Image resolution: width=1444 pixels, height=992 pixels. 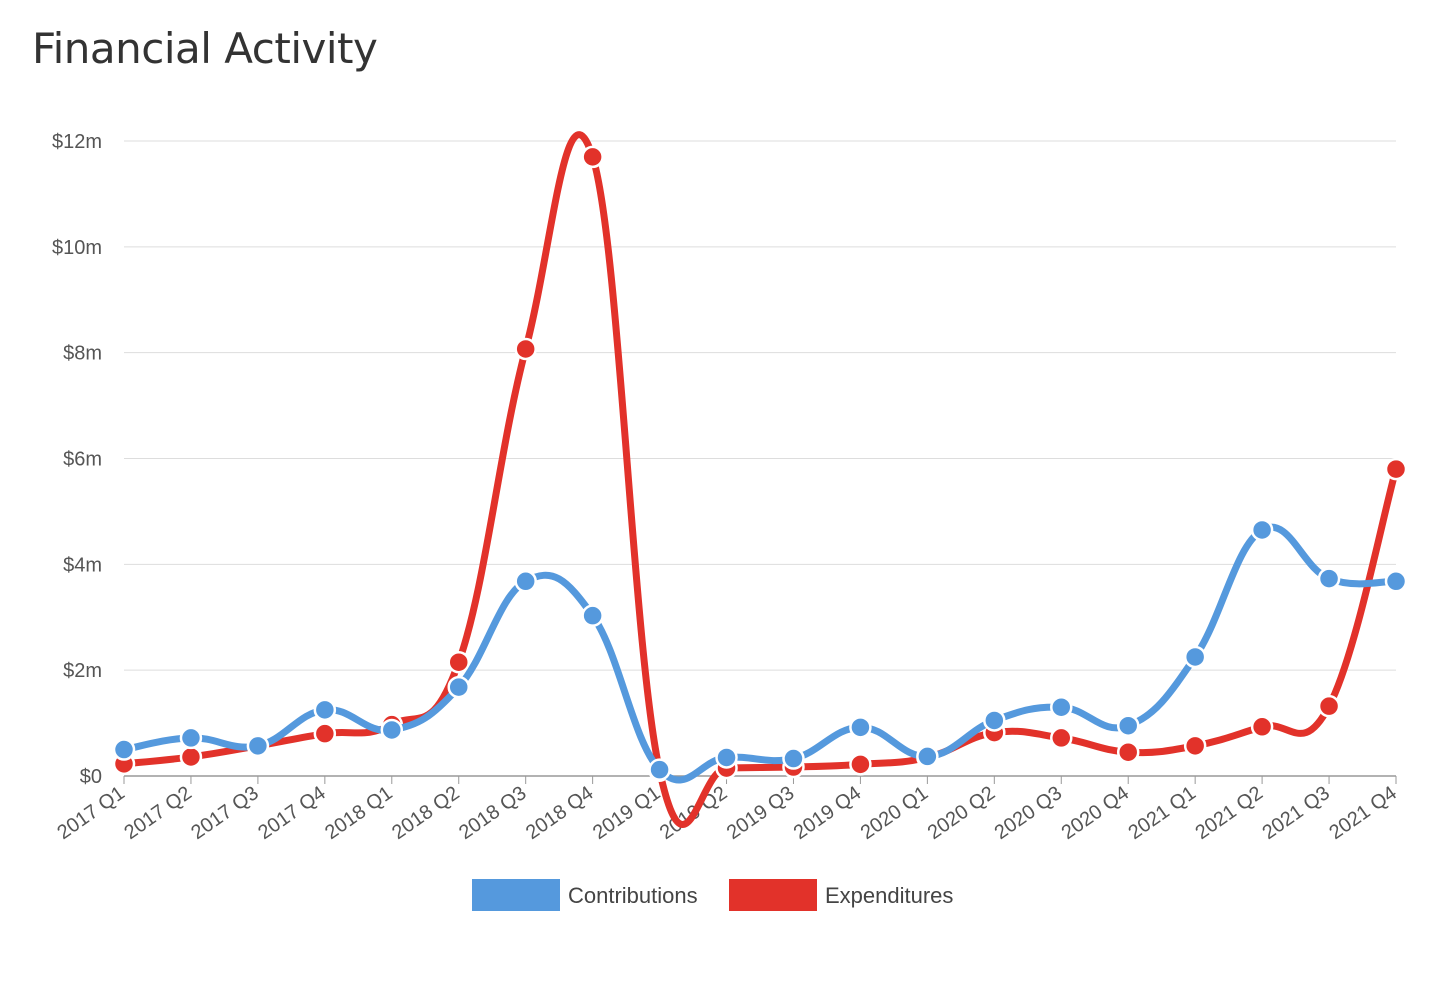 What do you see at coordinates (1362, 813) in the screenshot?
I see `x-tick-label: 2021 Q4` at bounding box center [1362, 813].